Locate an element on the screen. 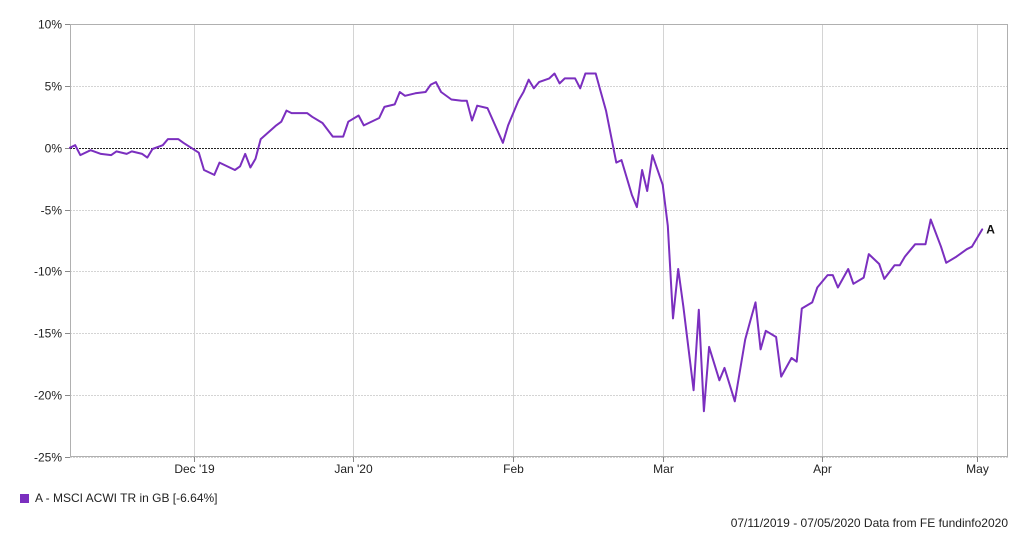 Image resolution: width=1026 pixels, height=545 pixels. y-tick-label: 5% is located at coordinates (54, 87).